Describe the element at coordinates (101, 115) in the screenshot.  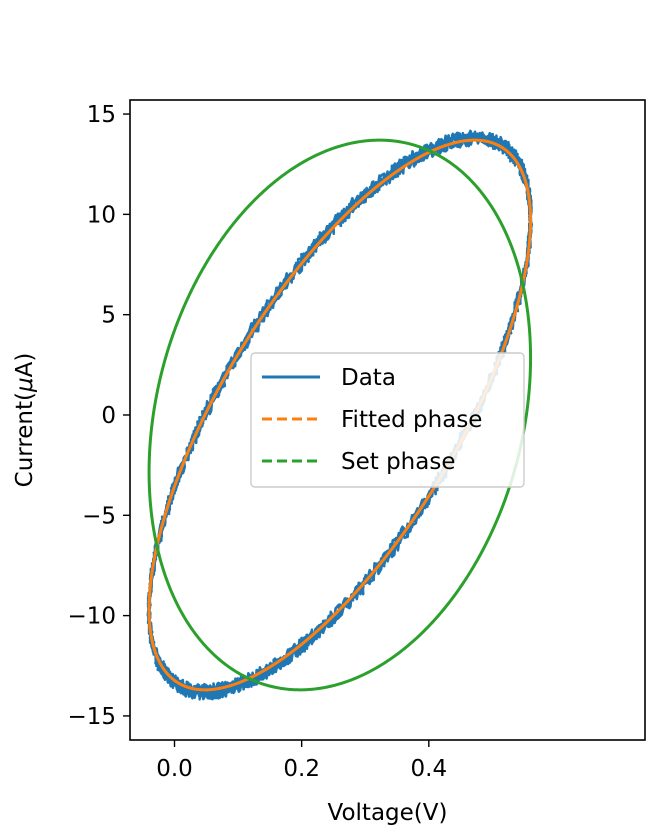
I see `y-tick-label: 15` at that location.